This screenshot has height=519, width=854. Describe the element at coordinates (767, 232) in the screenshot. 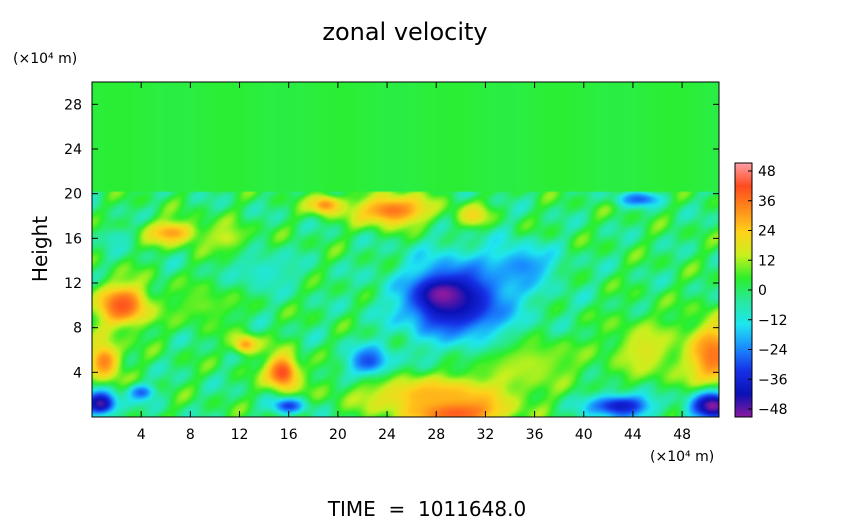

I see `colorbar-tick-label: 24` at that location.